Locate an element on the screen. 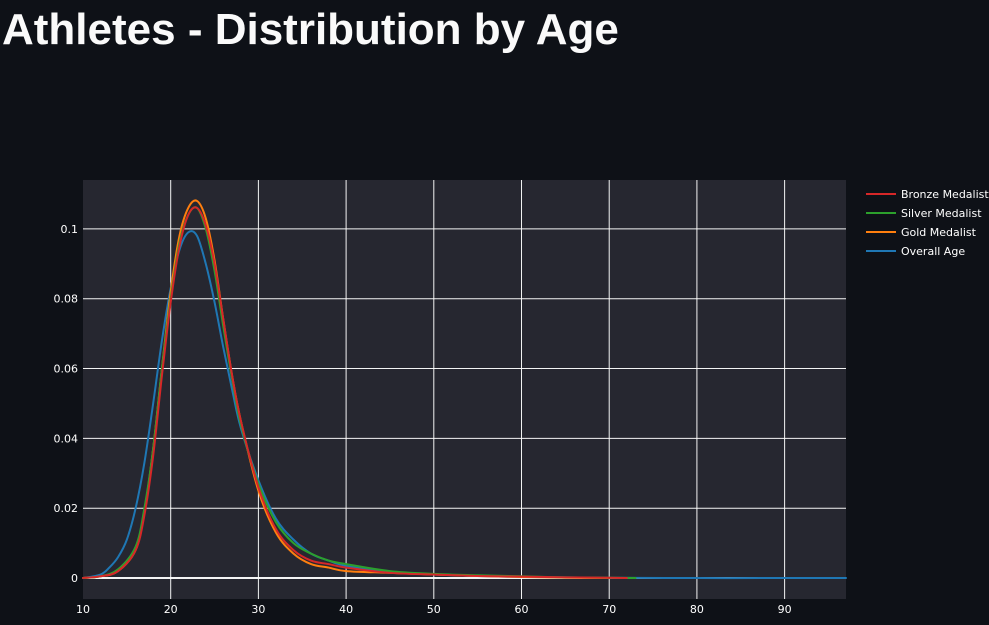  legend-item-bronze-medalist: Bronze Medalist is located at coordinates (927, 194).